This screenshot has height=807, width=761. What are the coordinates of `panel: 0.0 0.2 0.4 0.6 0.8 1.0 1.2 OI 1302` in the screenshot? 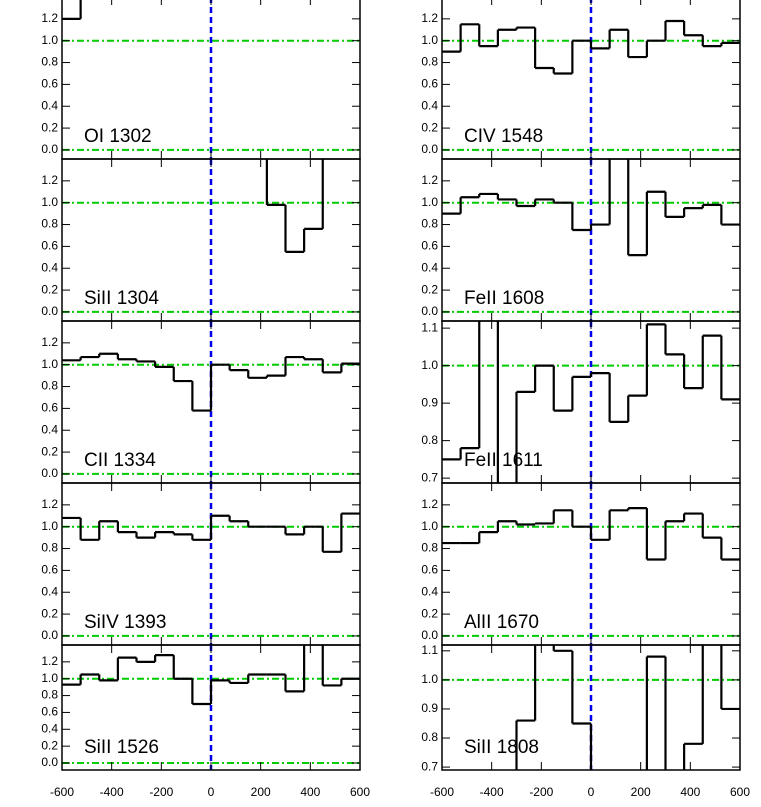 It's located at (201, 80).